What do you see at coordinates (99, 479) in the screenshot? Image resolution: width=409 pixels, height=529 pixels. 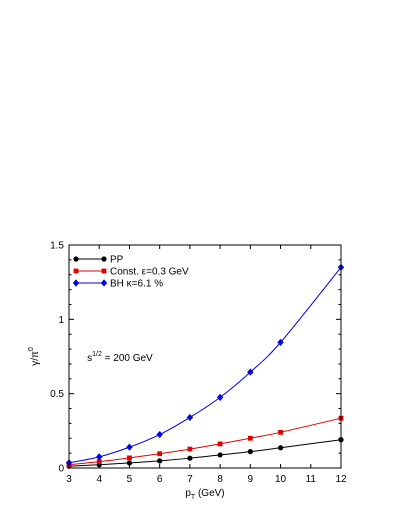 I see `x-tick-label: 4` at bounding box center [99, 479].